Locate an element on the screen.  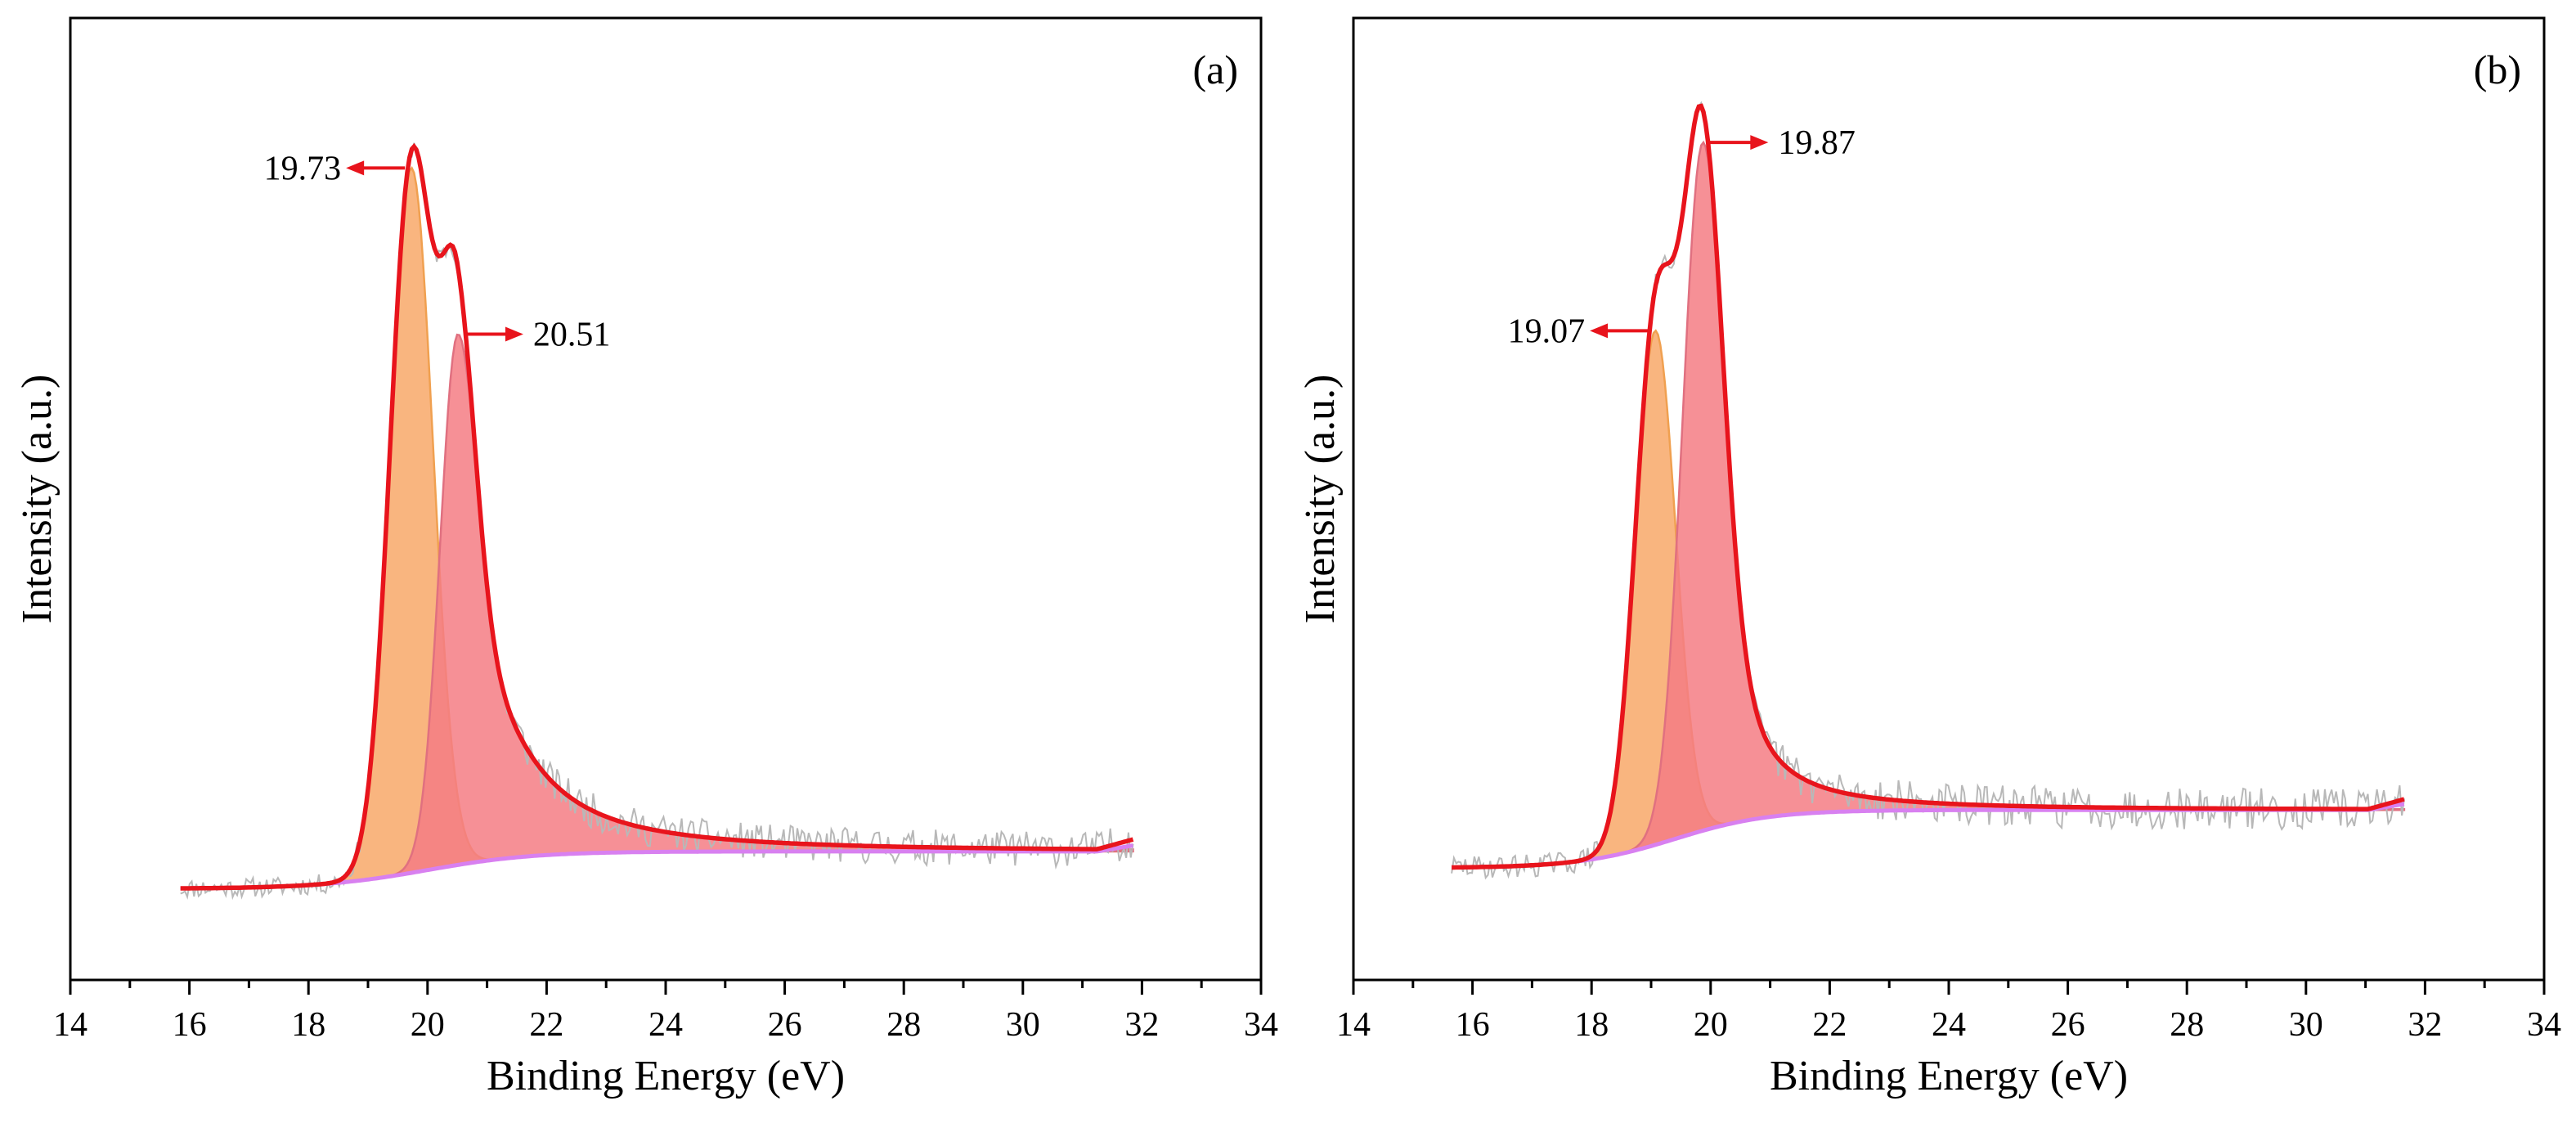
panel-label: (a) is located at coordinates (1216, 69).